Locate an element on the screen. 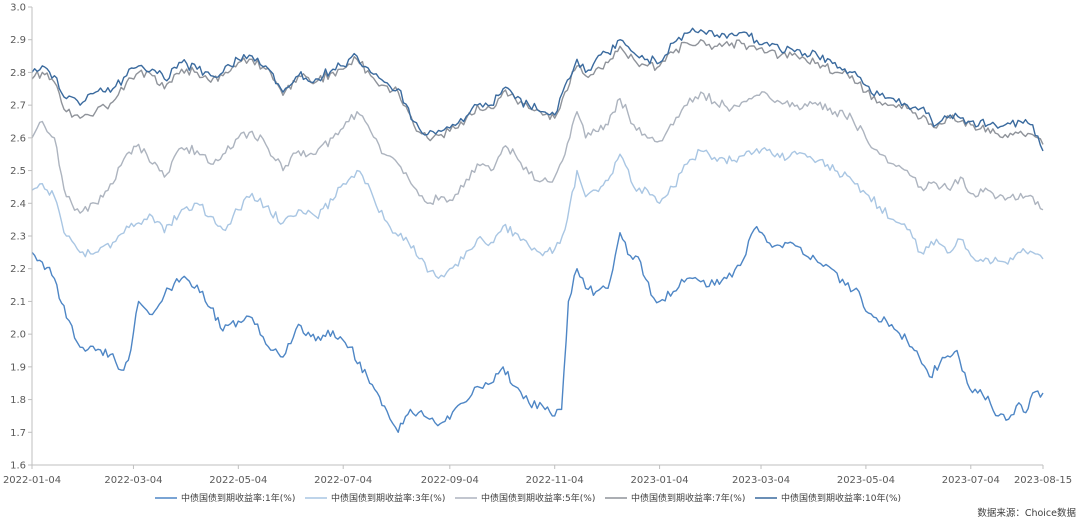  legend-label-2: 中债国债到期收益率:5年(%) is located at coordinates (538, 498).